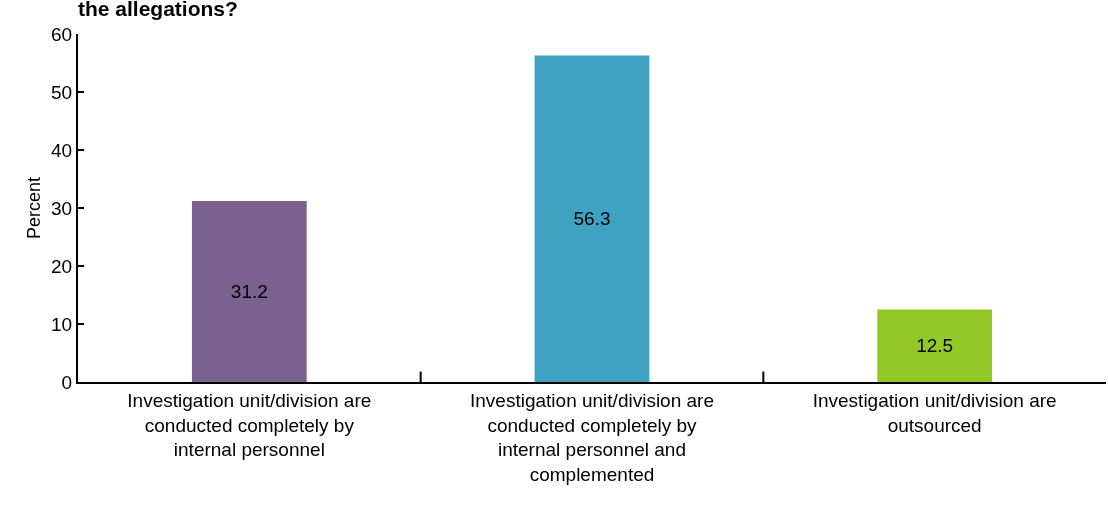 The height and width of the screenshot is (528, 1108). I want to click on y-tick-label: 60, so click(62, 34).